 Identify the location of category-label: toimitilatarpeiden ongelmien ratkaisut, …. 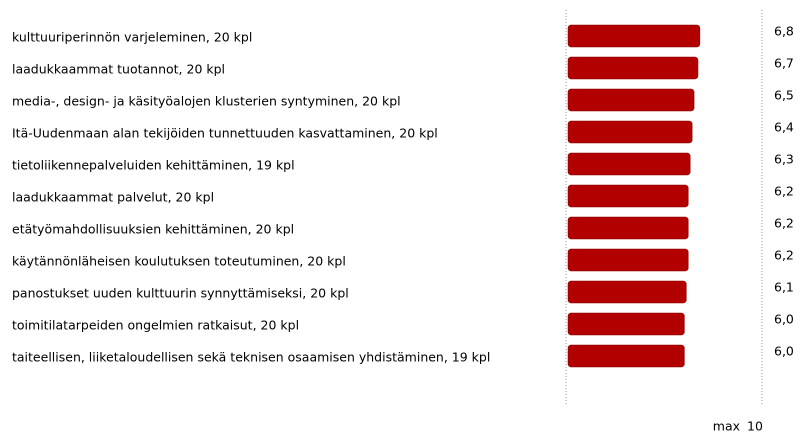
(155, 325).